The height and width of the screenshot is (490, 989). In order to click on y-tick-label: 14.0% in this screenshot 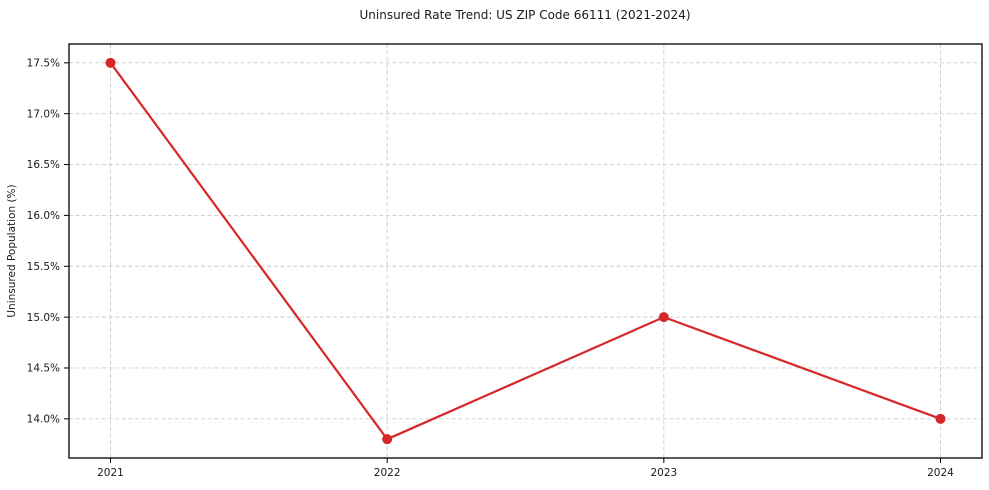, I will do `click(43, 420)`.